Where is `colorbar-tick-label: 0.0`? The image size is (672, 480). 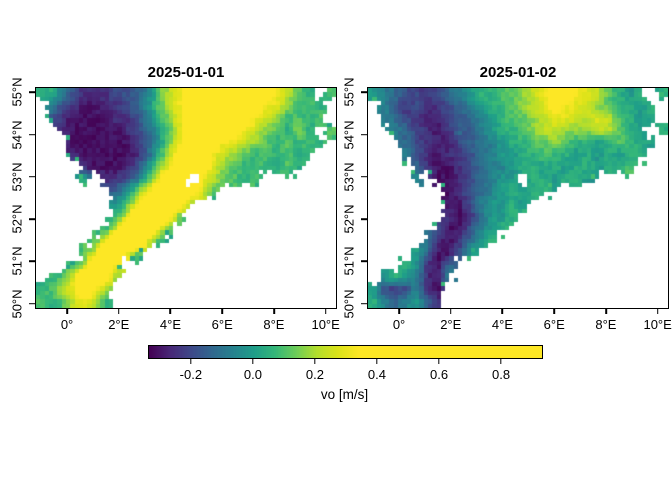 colorbar-tick-label: 0.0 is located at coordinates (252, 374).